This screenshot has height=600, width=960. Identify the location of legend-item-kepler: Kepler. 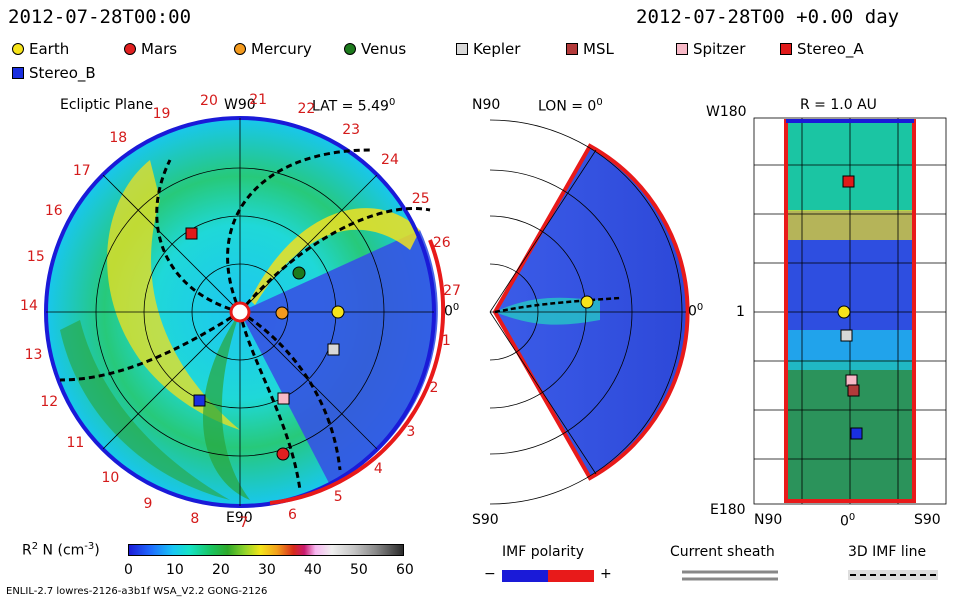
(488, 49).